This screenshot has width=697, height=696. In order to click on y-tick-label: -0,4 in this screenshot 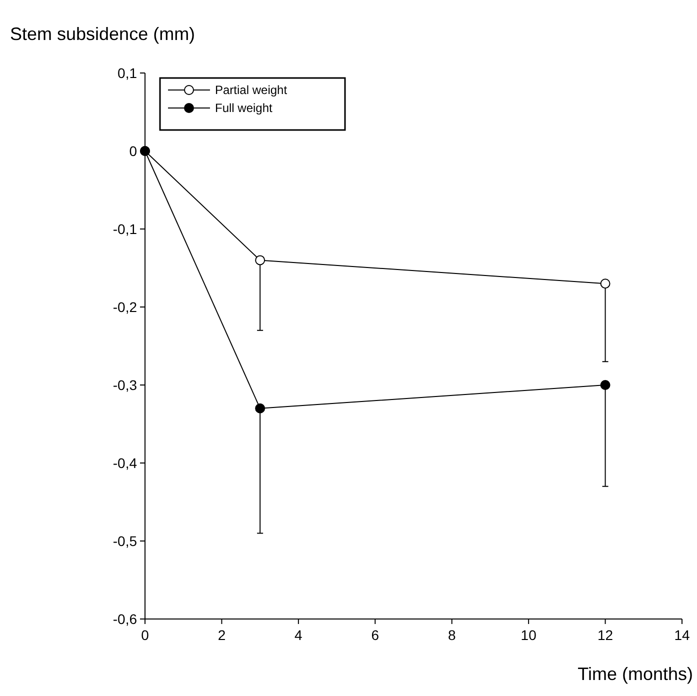, I will do `click(125, 462)`.